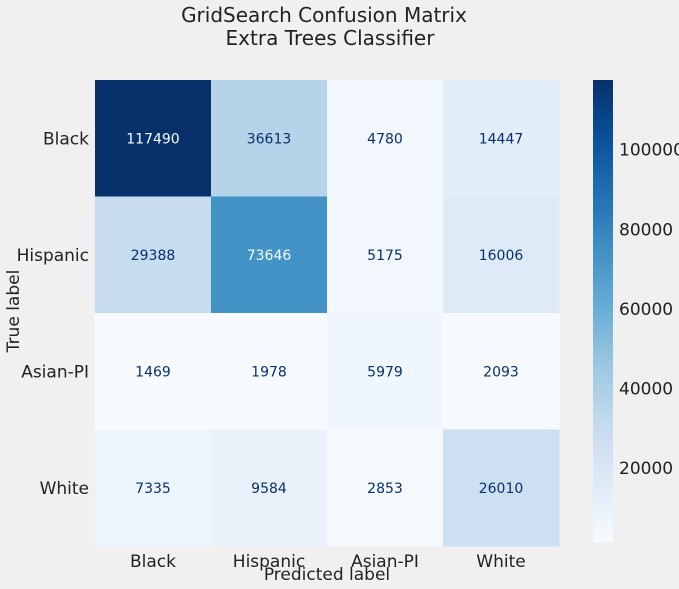  I want to click on chart-title-line2: Extra Trees Classifier, so click(331, 38).